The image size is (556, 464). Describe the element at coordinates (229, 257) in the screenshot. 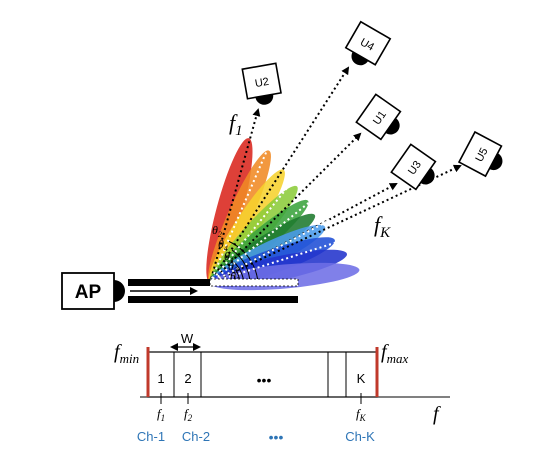

I see `angle-label-theta1: θ1` at that location.